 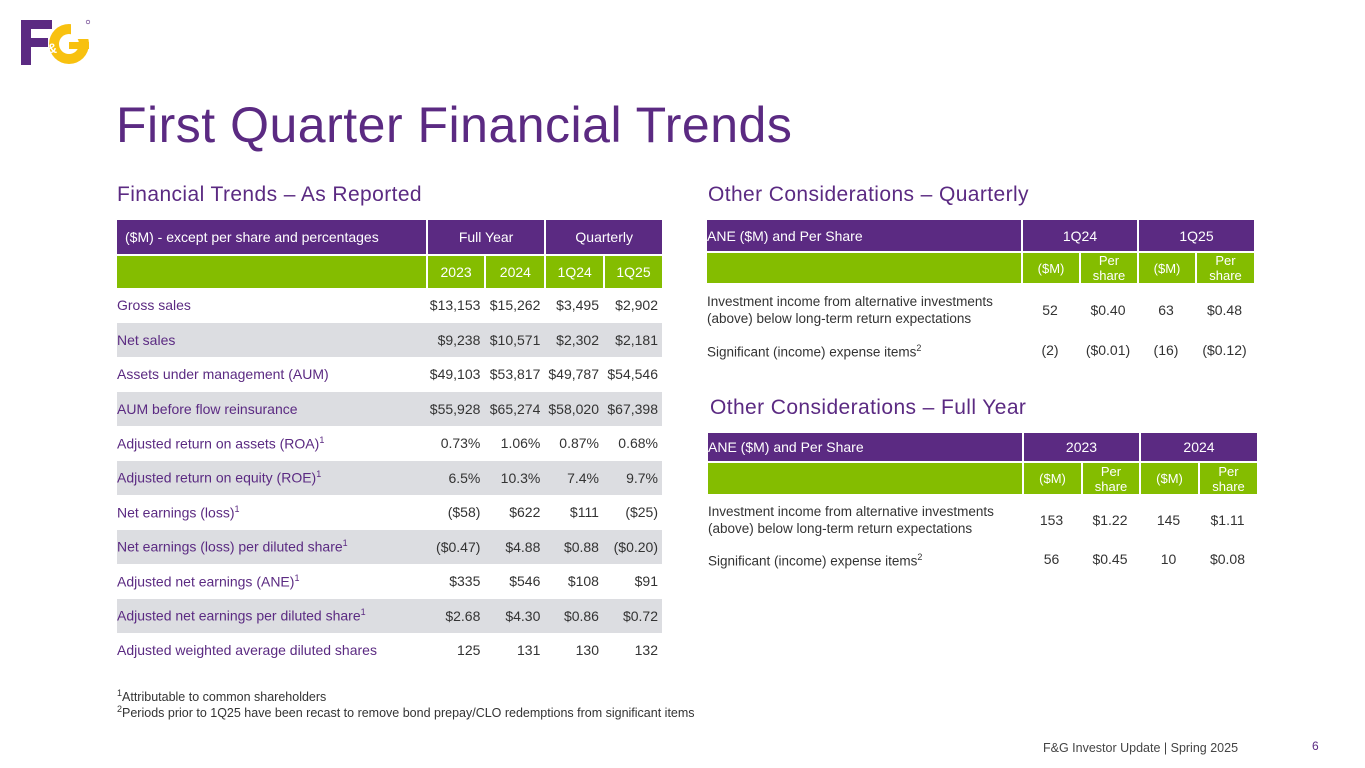 What do you see at coordinates (1110, 520) in the screenshot?
I see `cell-value: $1.22` at bounding box center [1110, 520].